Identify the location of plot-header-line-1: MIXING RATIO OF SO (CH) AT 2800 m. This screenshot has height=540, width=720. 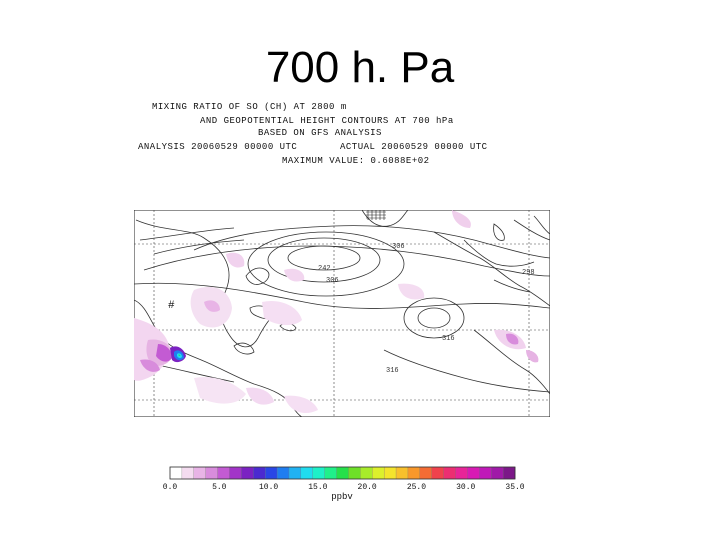
(249, 107).